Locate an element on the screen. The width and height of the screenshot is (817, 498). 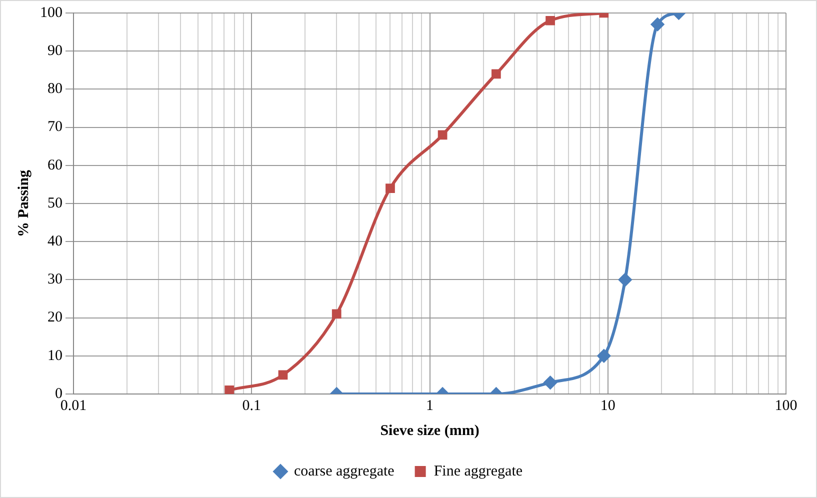
x-tick-label: 10 is located at coordinates (608, 406).